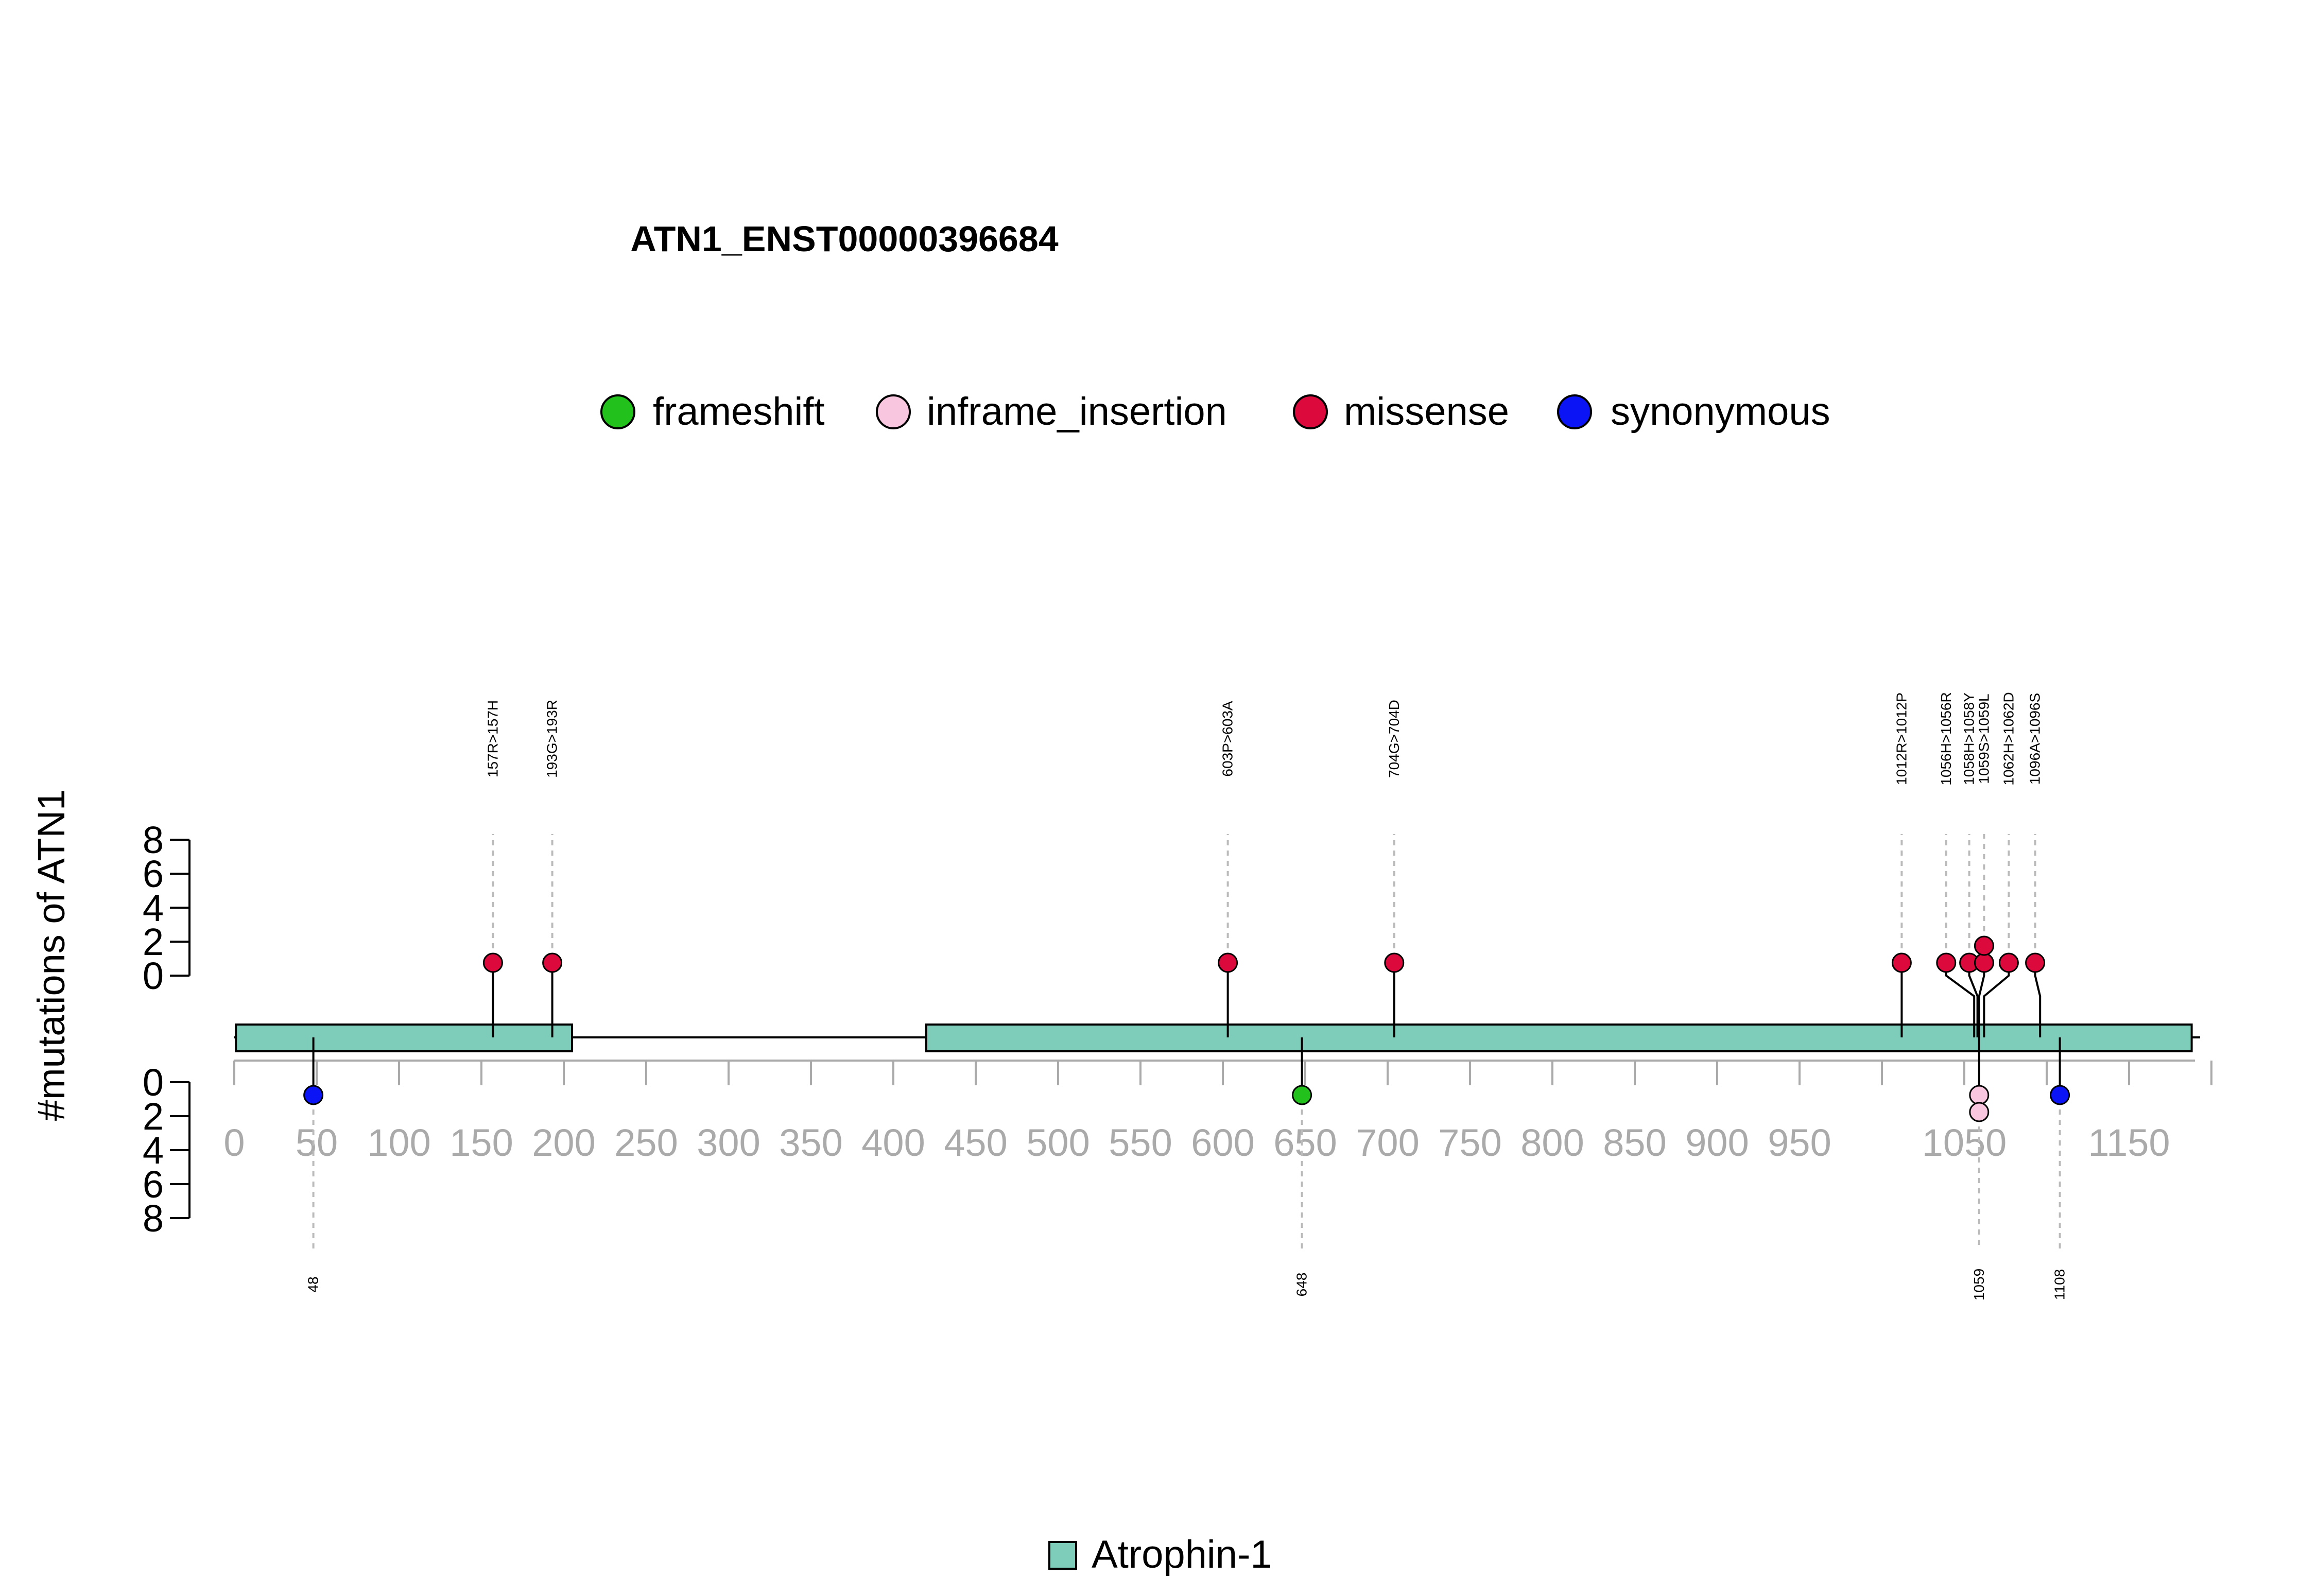  I want to click on x-tick-label-600: 600, so click(1222, 1142).